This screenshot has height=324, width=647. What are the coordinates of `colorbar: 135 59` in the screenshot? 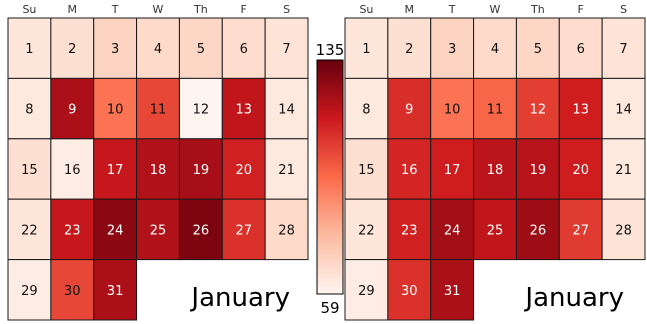 It's located at (330, 179).